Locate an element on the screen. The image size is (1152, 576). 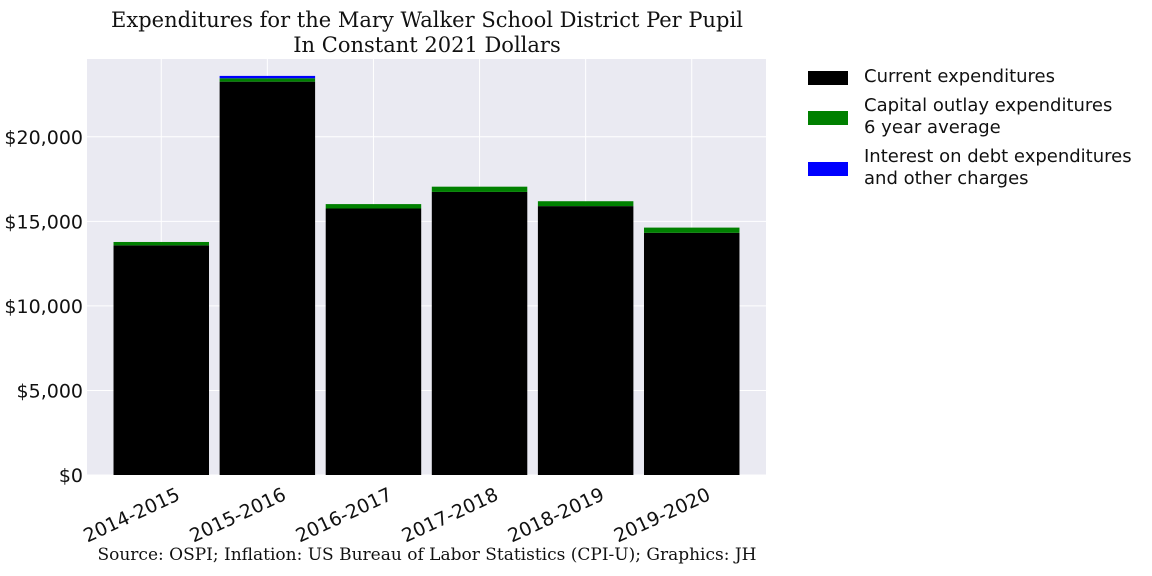
y-tick-label: $15,000 is located at coordinates (43, 222).